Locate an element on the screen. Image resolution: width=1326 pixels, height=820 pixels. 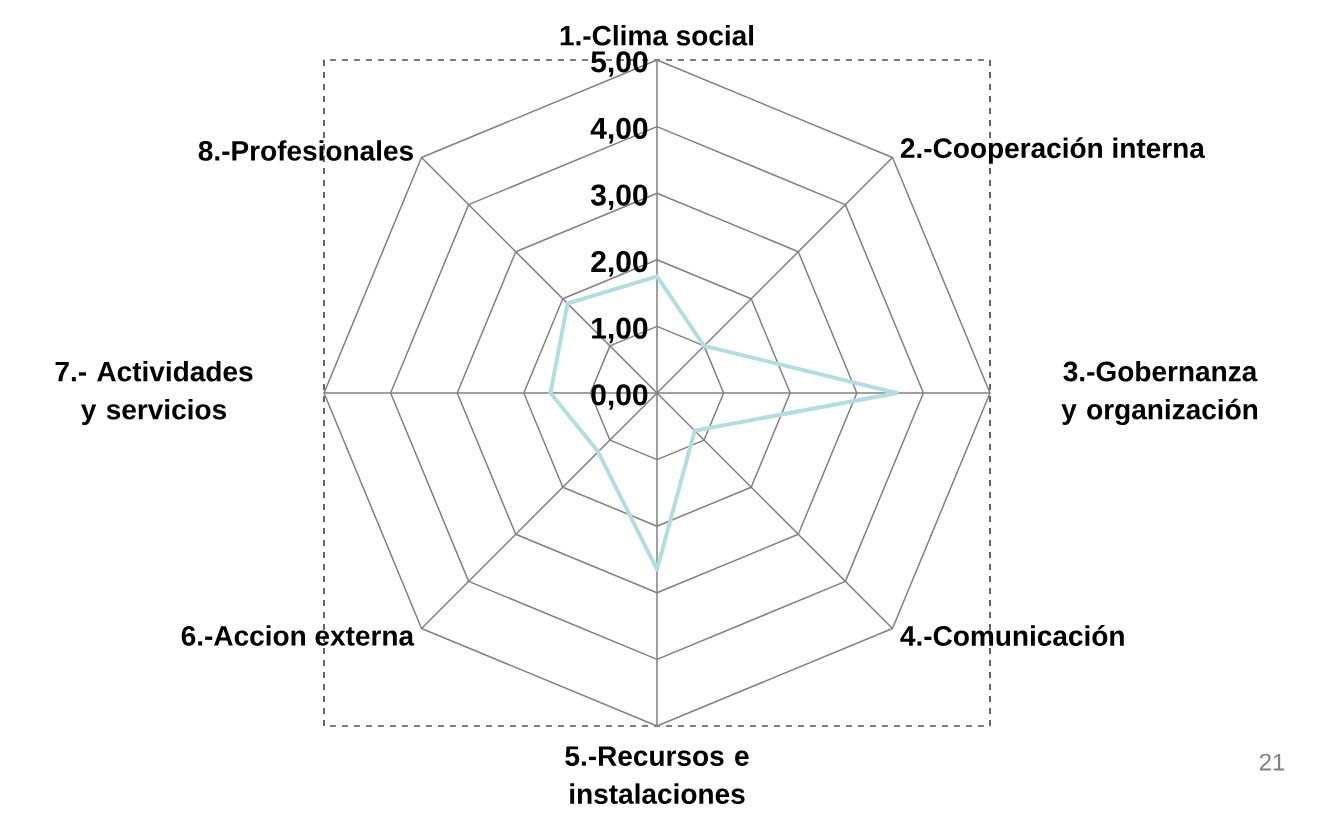
spoke-label: 2.-Cooperación interna is located at coordinates (1053, 150).